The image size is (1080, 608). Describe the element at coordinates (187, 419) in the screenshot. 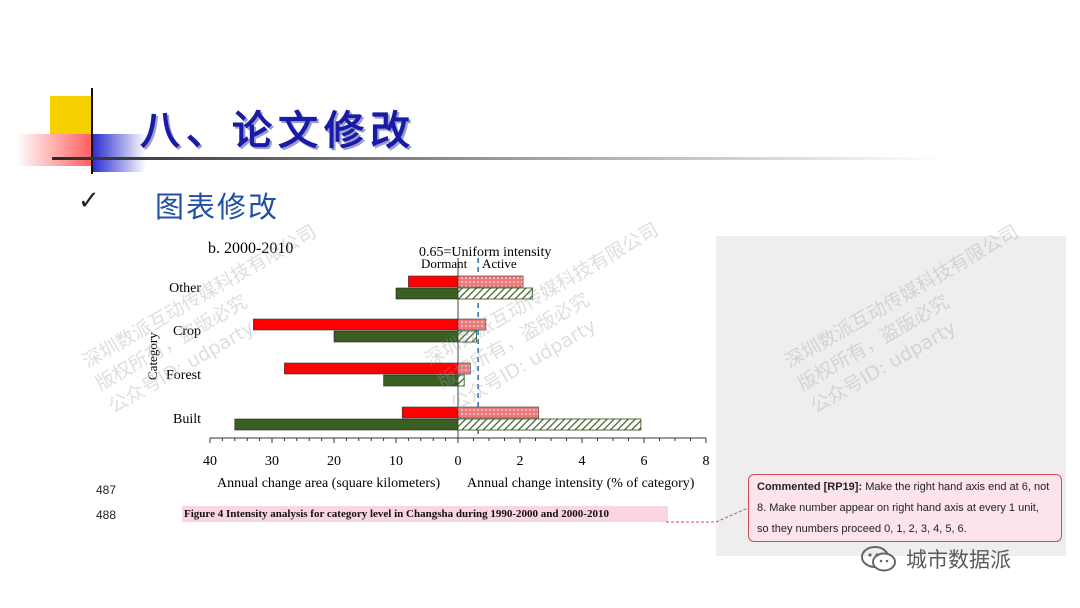

I see `category-label: Built` at that location.